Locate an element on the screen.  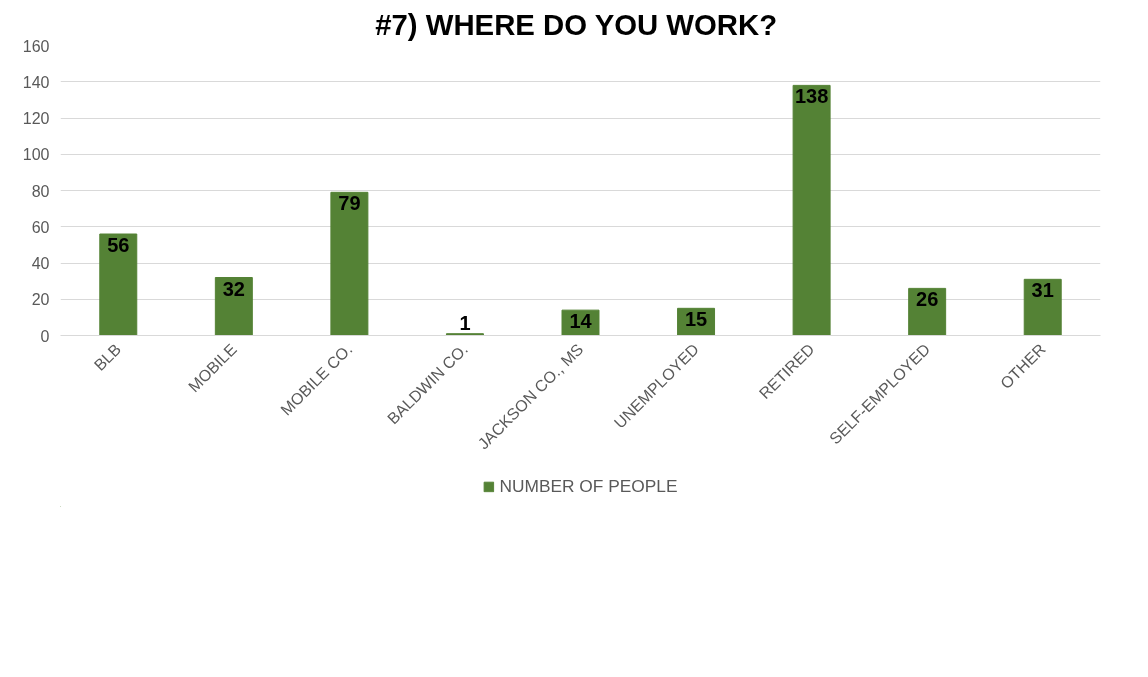
data-label: 15 is located at coordinates (696, 319).